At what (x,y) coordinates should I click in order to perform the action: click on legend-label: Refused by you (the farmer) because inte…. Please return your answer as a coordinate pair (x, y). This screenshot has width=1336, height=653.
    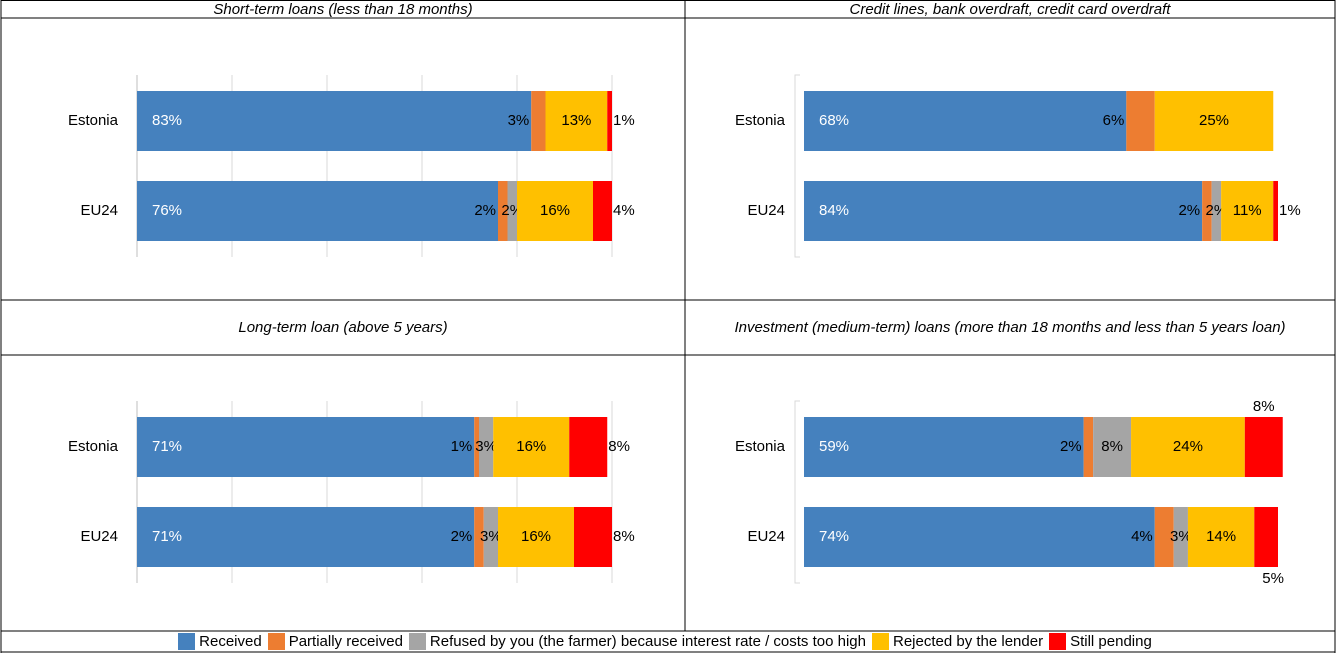
    Looking at the image, I should click on (647, 641).